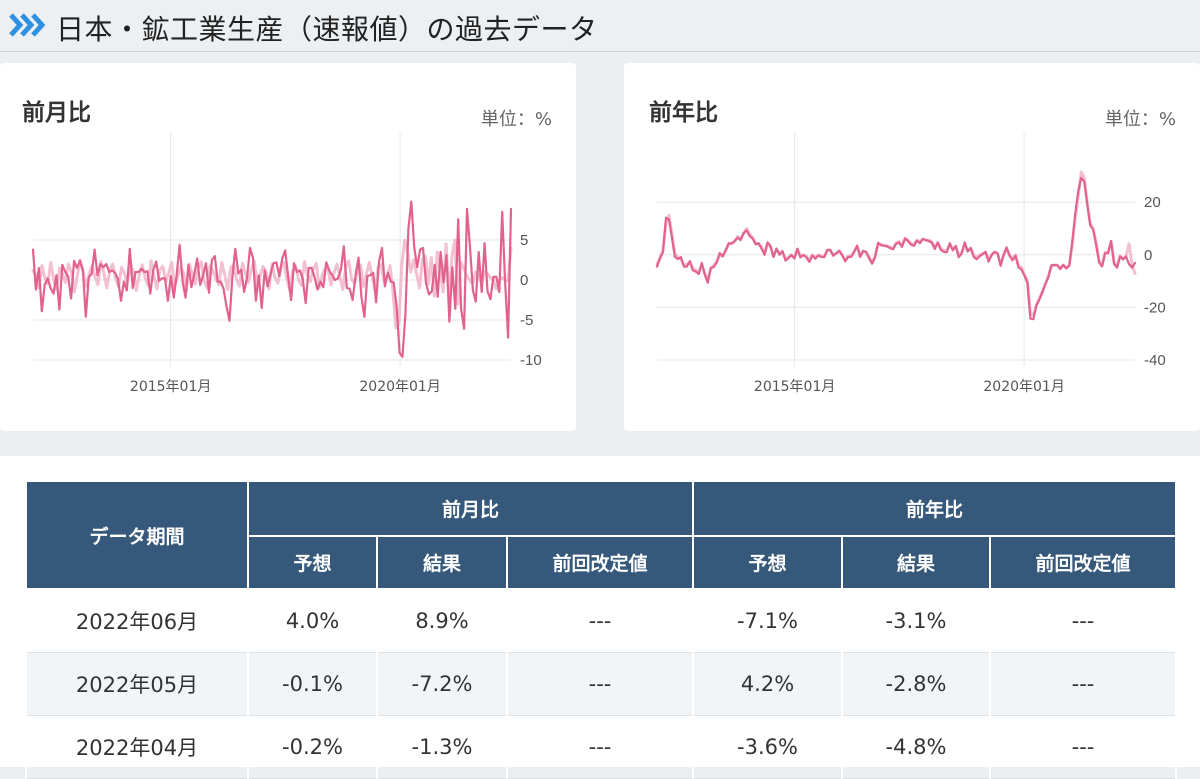 The height and width of the screenshot is (779, 1200). Describe the element at coordinates (1155, 360) in the screenshot. I see `y-tick-label: -40` at that location.